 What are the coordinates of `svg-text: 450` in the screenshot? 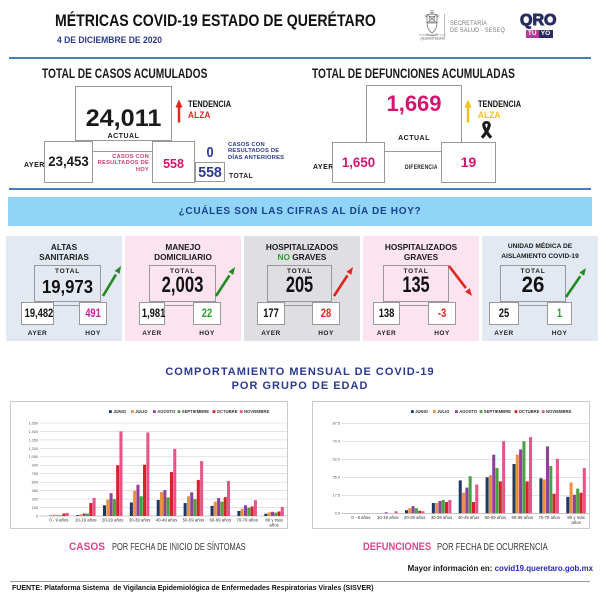 It's located at (35, 491).